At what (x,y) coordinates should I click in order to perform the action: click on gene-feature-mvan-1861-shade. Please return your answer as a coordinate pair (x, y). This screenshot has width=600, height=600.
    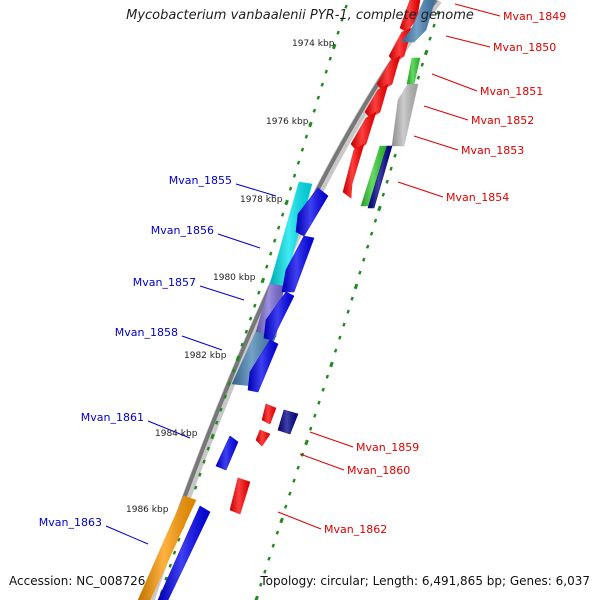
    Looking at the image, I should click on (227, 453).